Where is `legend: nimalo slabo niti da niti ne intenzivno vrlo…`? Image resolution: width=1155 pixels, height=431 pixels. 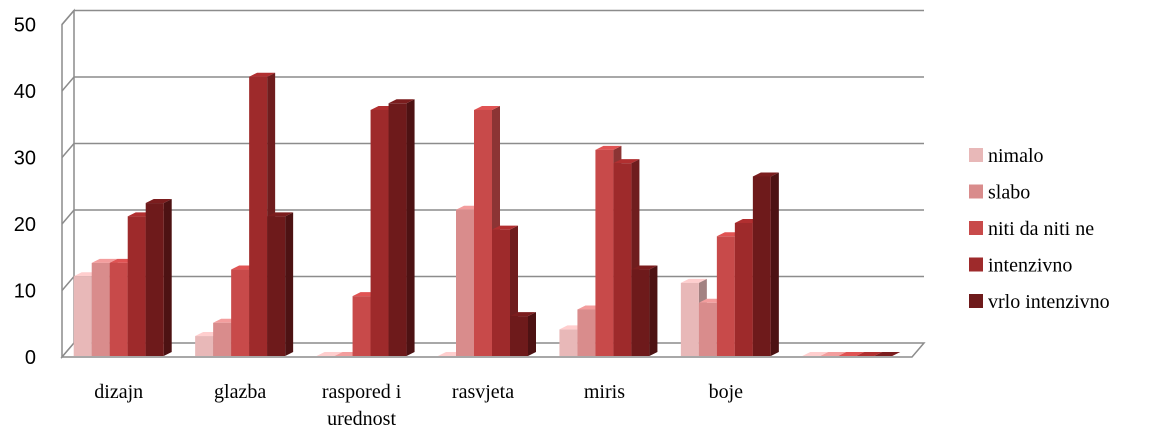 legend: nimalo slabo niti da niti ne intenzivno vrlo… is located at coordinates (1039, 229).